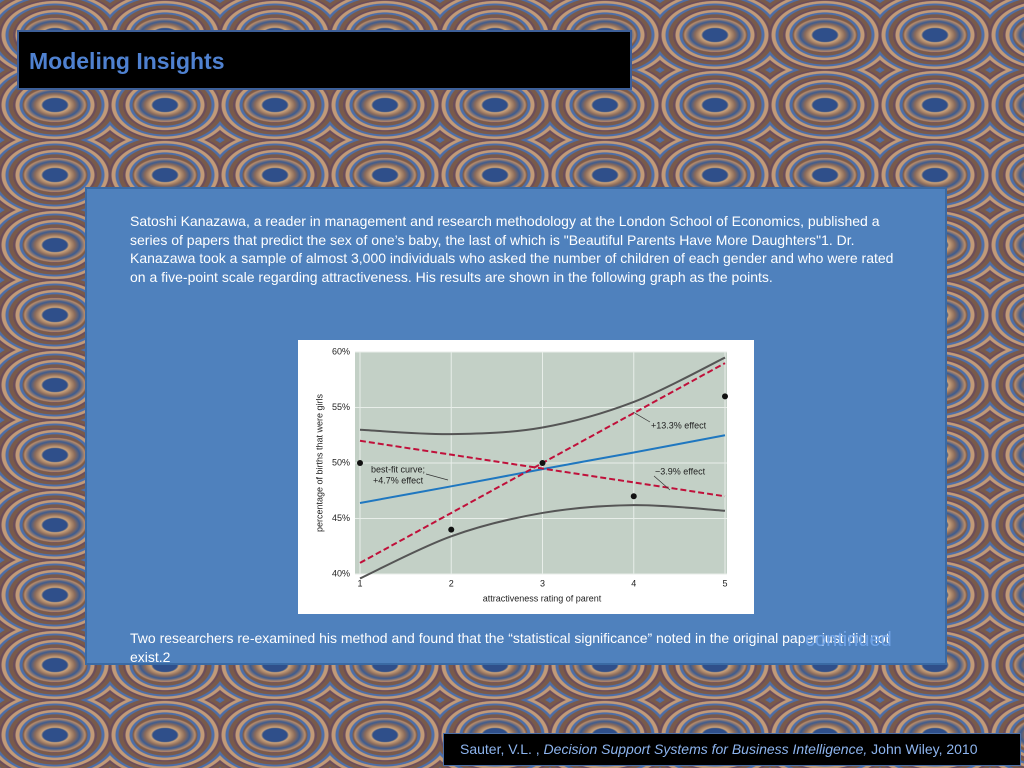 The height and width of the screenshot is (768, 1024). I want to click on y-tick-label: 45%, so click(341, 518).